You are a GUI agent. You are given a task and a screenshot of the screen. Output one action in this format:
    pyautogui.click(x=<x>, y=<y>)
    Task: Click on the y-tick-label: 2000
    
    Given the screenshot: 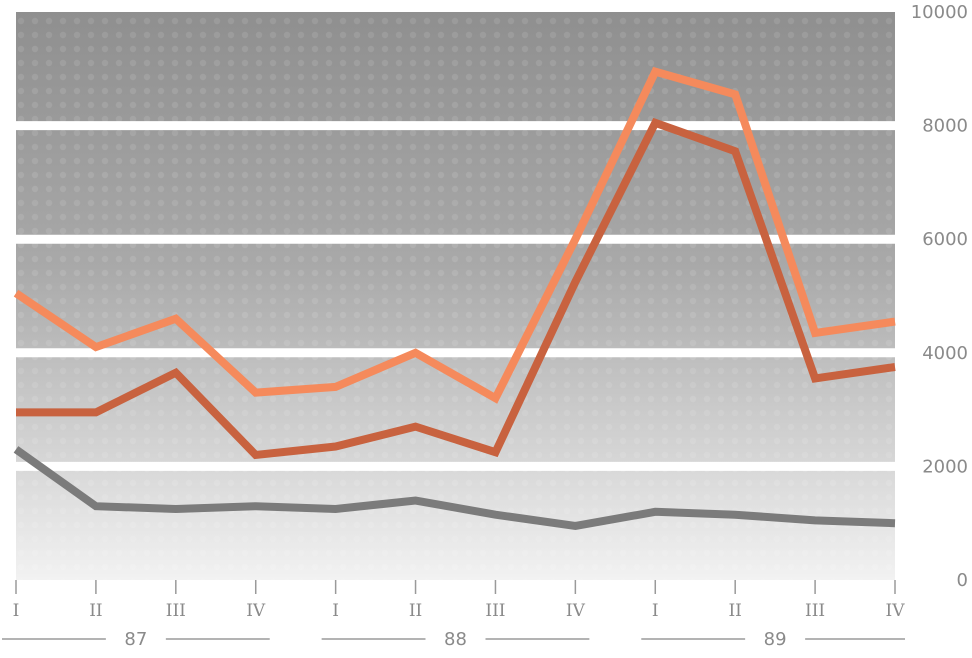 What is the action you would take?
    pyautogui.click(x=945, y=466)
    